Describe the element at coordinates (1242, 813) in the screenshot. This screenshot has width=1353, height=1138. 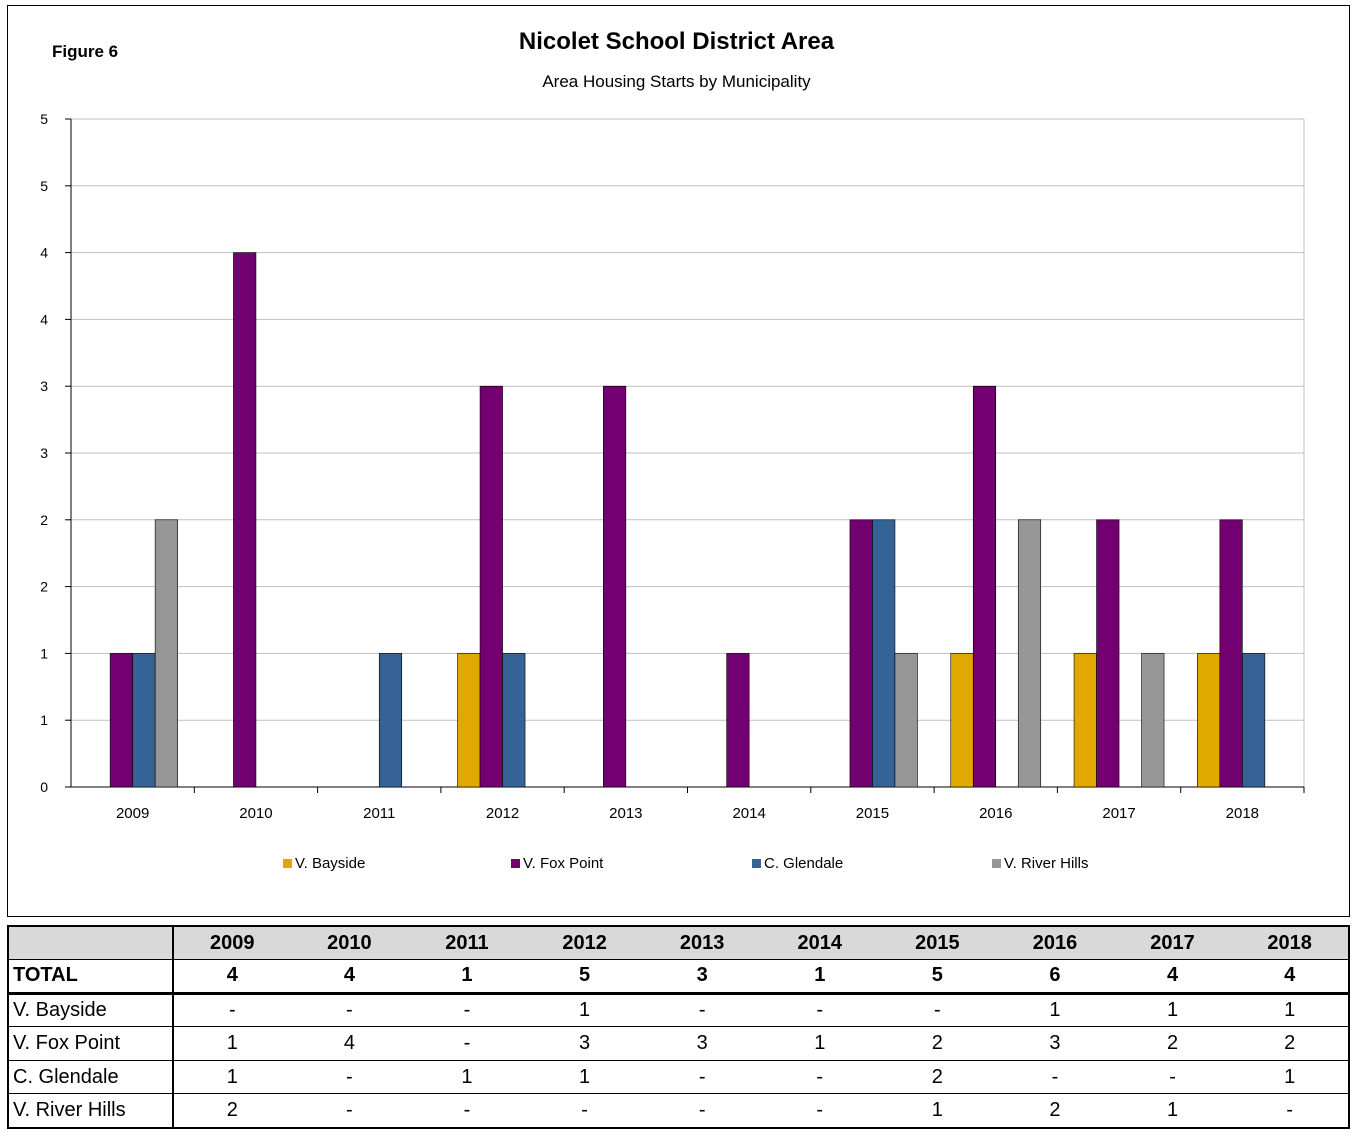
I see `x-tick-label: 2018` at that location.